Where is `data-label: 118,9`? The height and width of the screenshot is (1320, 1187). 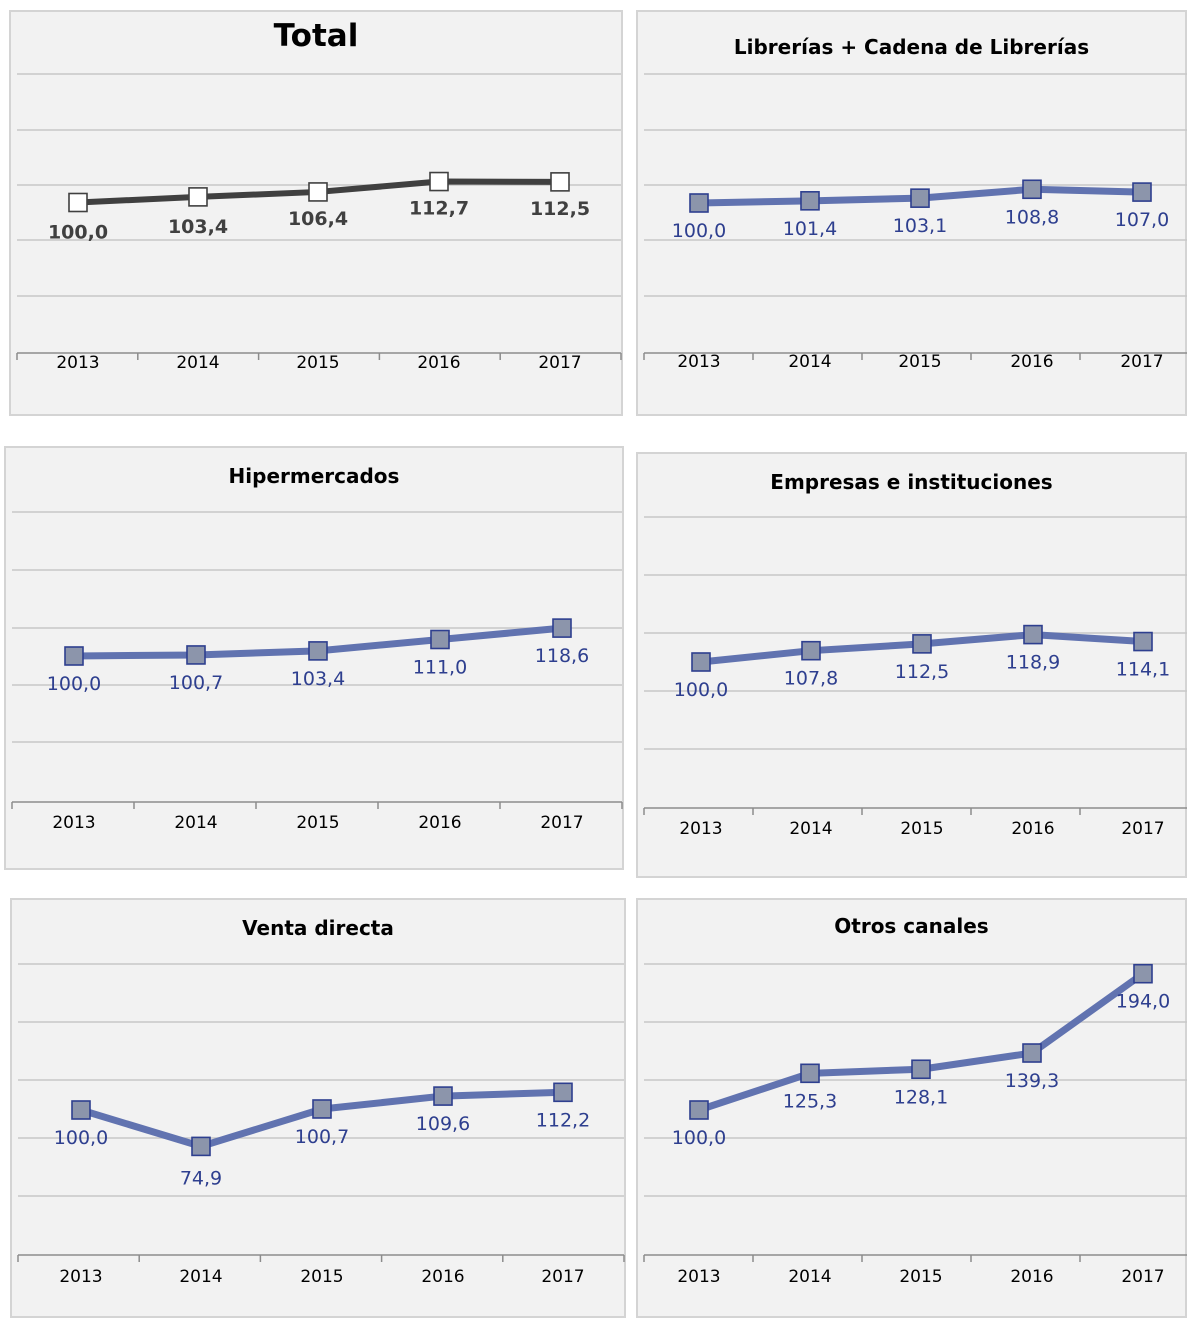
data-label: 118,9 is located at coordinates (1033, 663).